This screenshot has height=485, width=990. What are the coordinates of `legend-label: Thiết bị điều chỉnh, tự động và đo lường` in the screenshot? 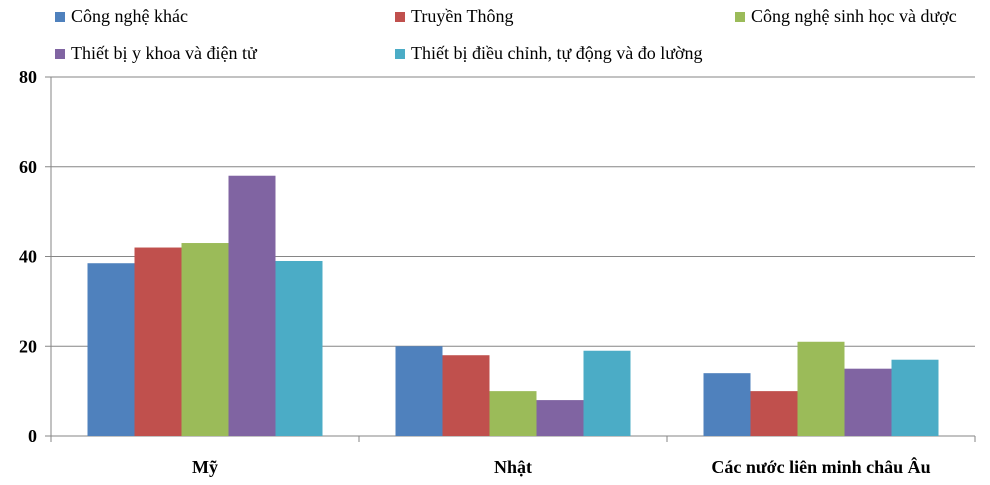 It's located at (557, 53).